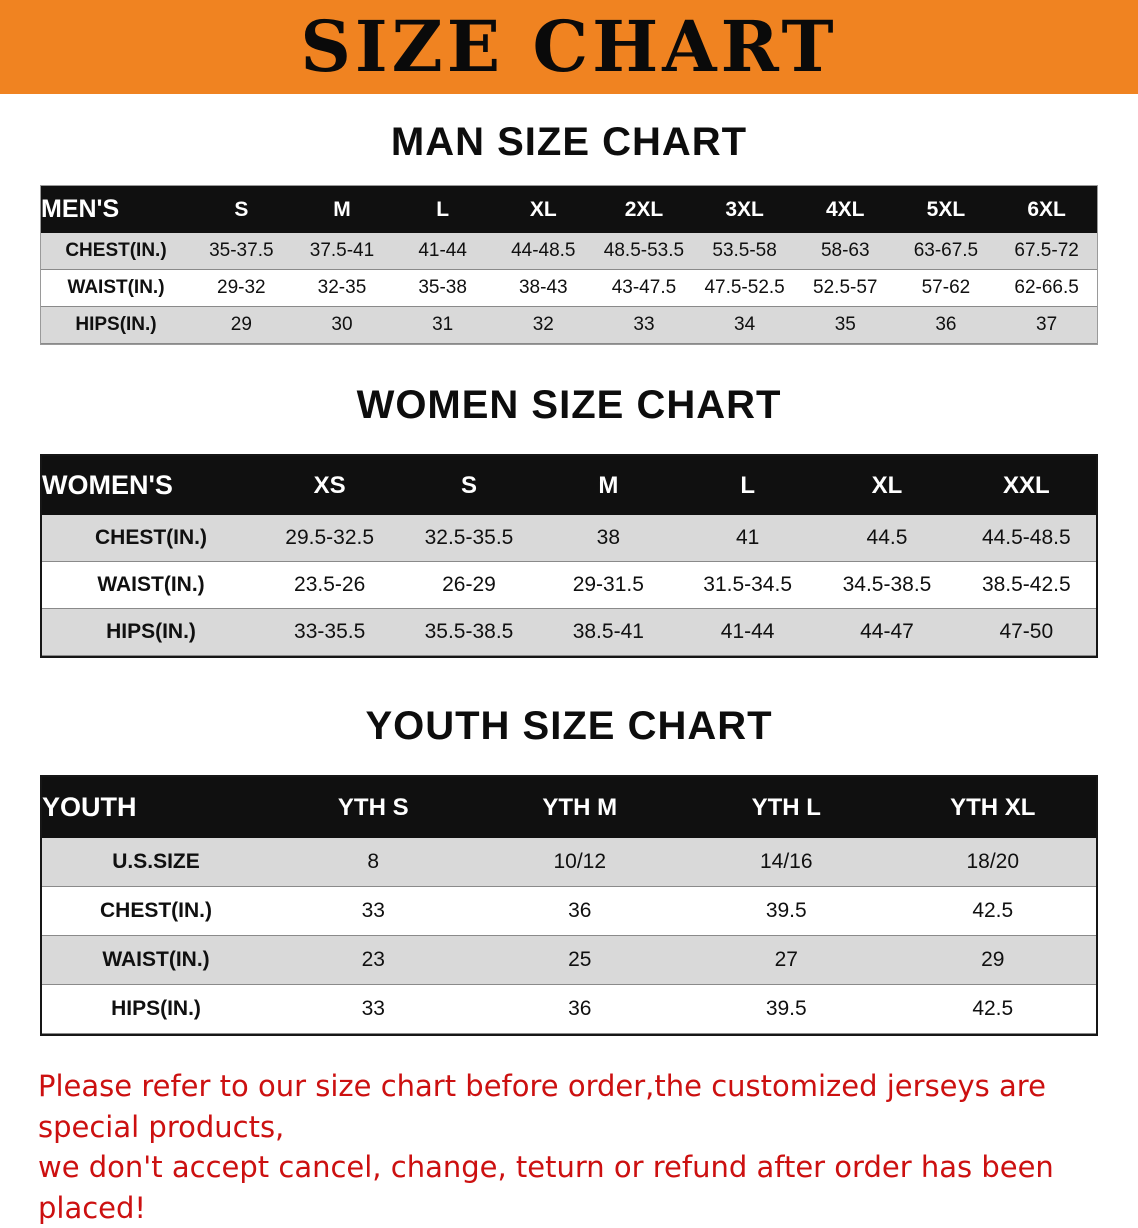  What do you see at coordinates (373, 807) in the screenshot?
I see `col-header-yth-s: YTH S` at bounding box center [373, 807].